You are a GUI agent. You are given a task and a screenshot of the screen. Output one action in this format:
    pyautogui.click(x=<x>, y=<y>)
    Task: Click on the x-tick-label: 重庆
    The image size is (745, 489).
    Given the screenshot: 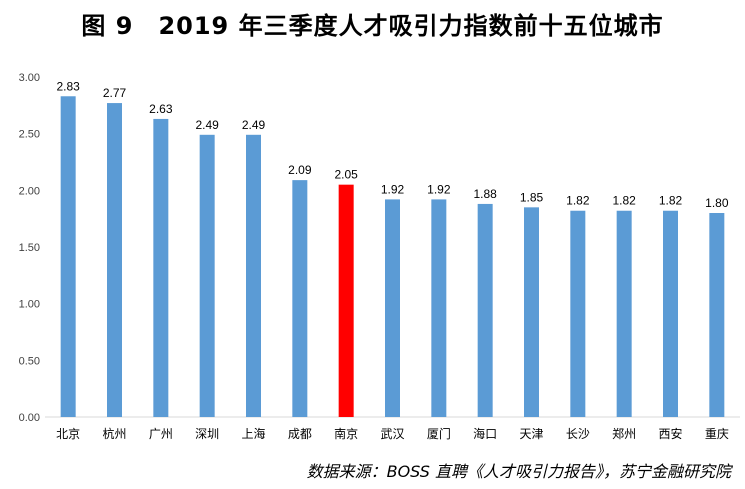 What is the action you would take?
    pyautogui.click(x=717, y=434)
    